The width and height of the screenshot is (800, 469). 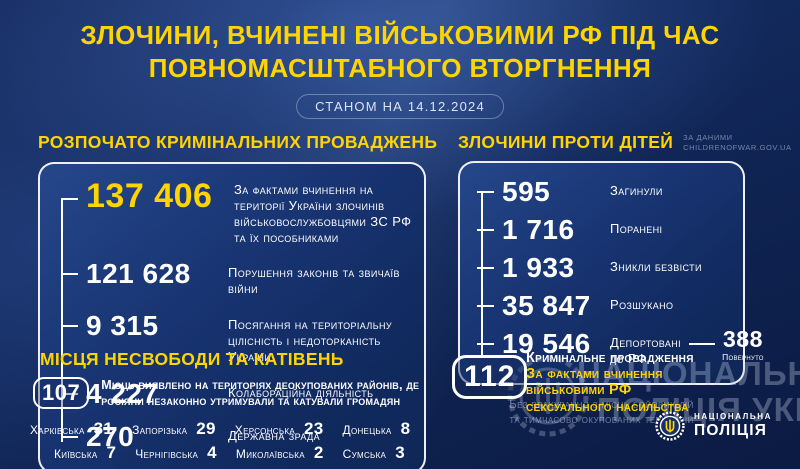 I want to click on stat-label: Поранені, so click(x=636, y=229).